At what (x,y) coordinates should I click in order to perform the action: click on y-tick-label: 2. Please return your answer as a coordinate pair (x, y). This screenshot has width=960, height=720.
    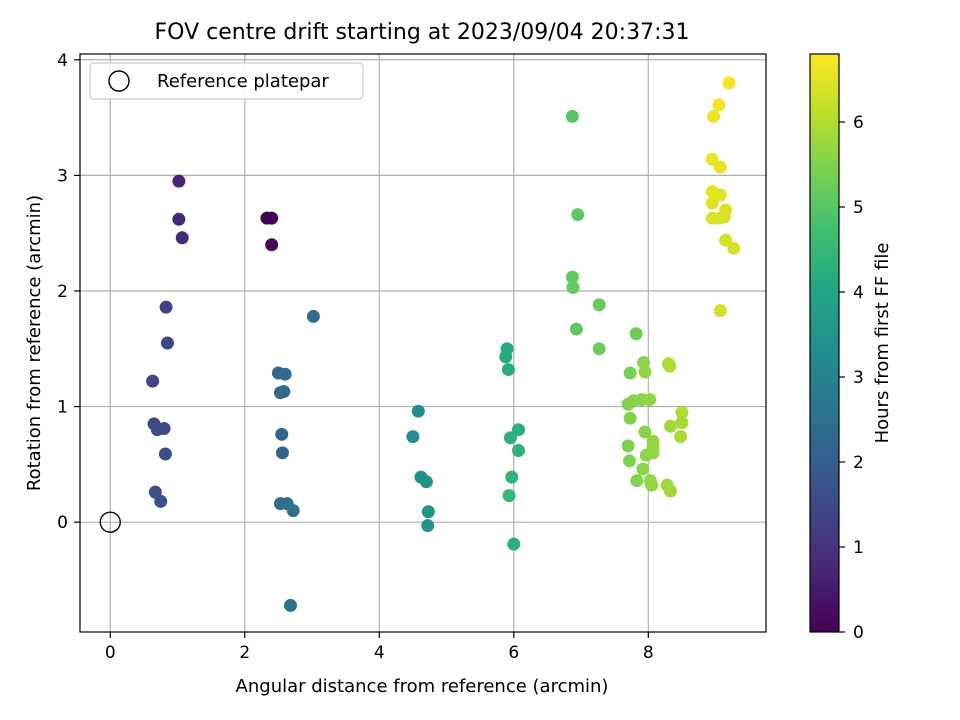
    Looking at the image, I should click on (62, 292).